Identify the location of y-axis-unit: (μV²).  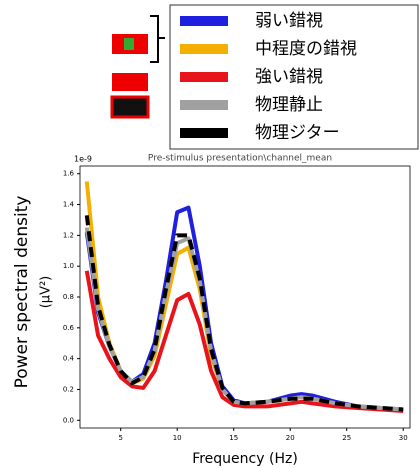
(46, 292).